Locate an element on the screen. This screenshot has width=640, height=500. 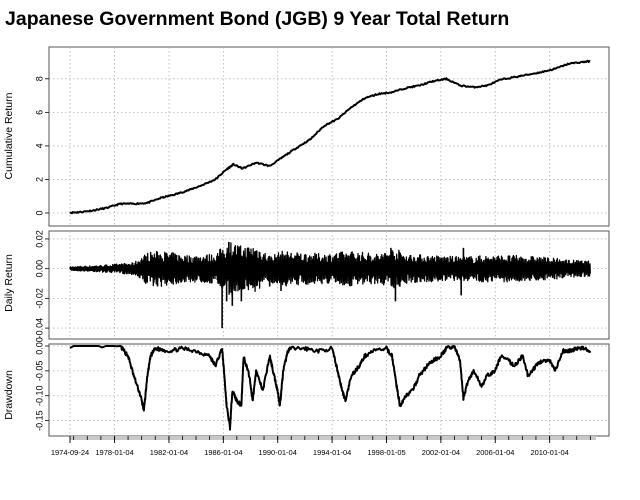
x-tick-label: 2006-01-04 is located at coordinates (495, 452).